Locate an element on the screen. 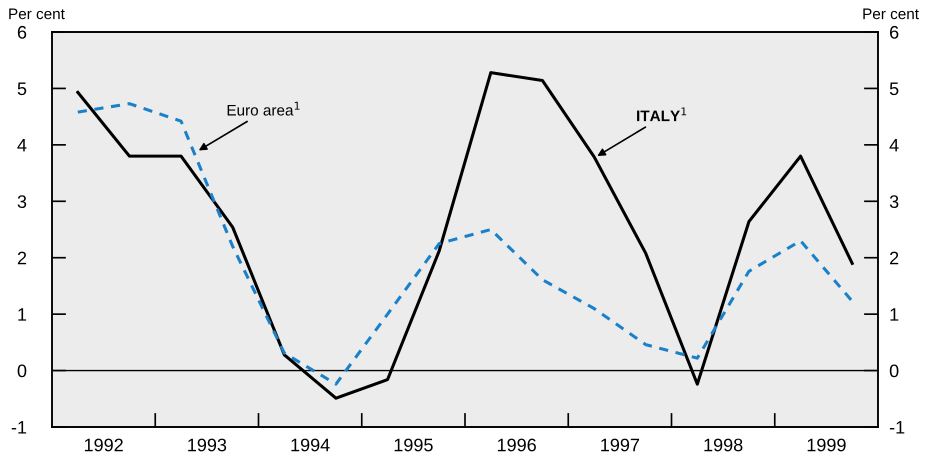 The width and height of the screenshot is (927, 459). y-axis-title: Per cent is located at coordinates (37, 14).